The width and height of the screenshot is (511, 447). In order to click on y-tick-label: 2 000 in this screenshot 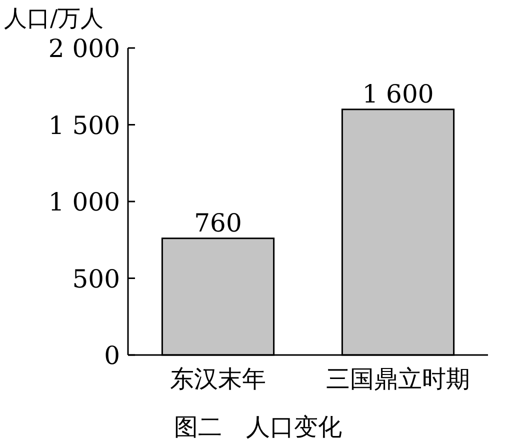, I will do `click(84, 48)`.